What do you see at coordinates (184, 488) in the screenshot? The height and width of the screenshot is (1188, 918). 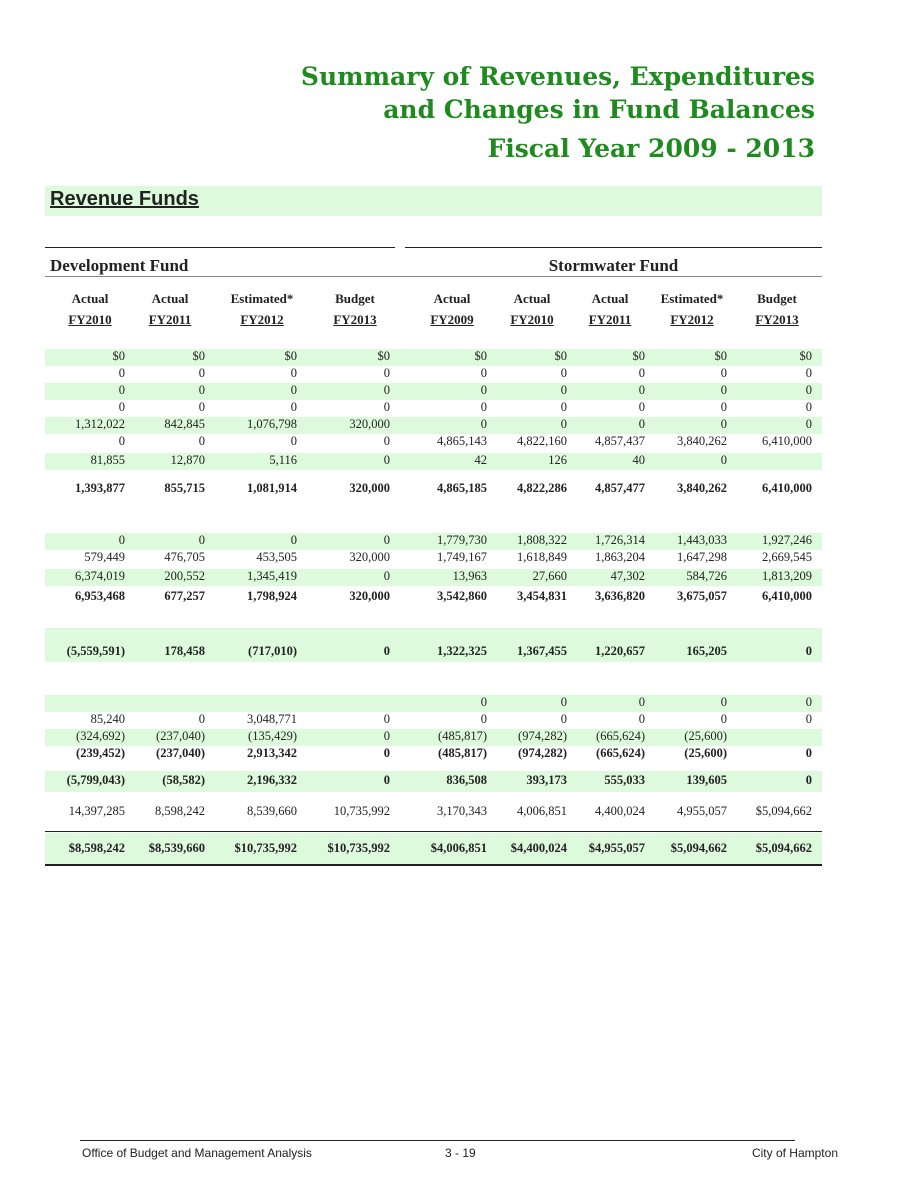 I see `cell: 855,715` at bounding box center [184, 488].